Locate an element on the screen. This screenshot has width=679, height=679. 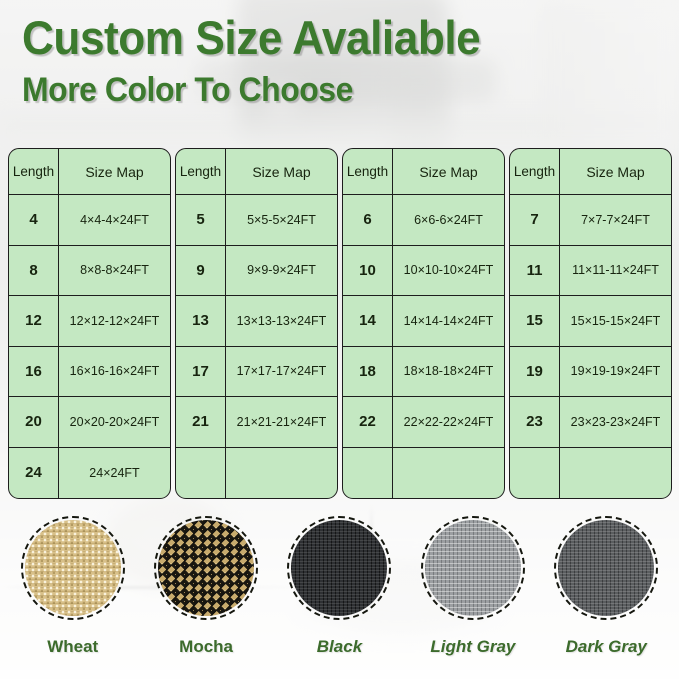
table-row: 10 10×10-10×24FT is located at coordinates (423, 270).